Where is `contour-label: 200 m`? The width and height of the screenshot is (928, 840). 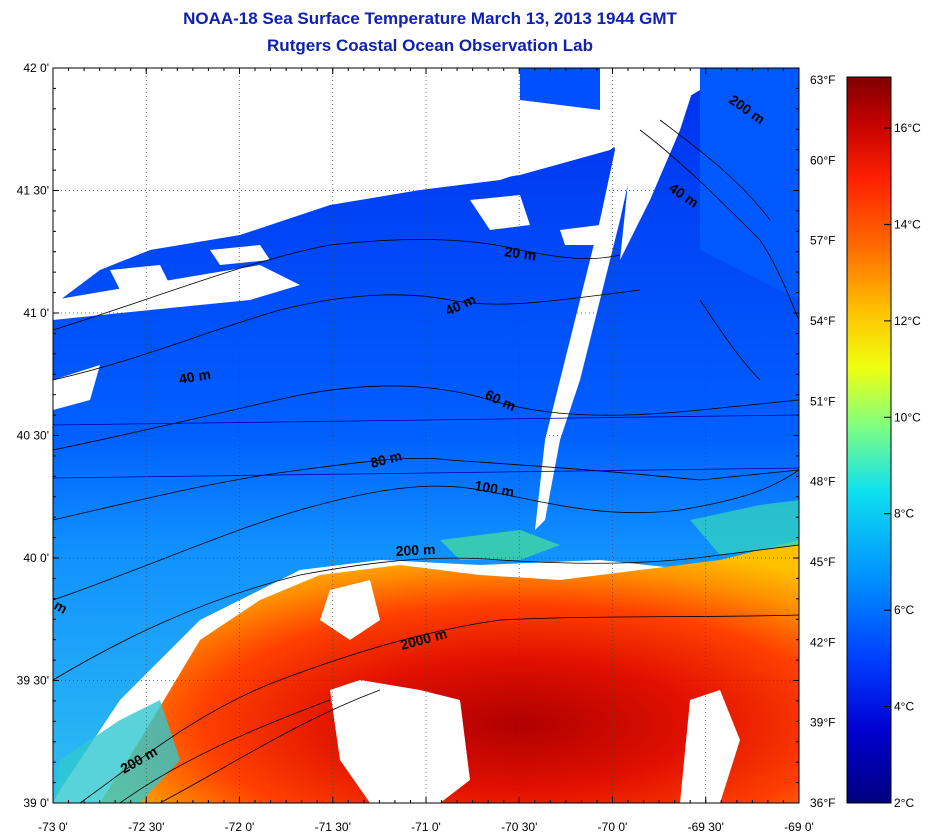 contour-label: 200 m is located at coordinates (415, 550).